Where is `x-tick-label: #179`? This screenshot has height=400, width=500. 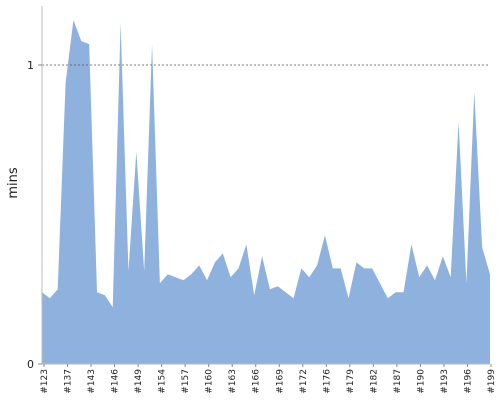
x-tick-label: #179 is located at coordinates (351, 381).